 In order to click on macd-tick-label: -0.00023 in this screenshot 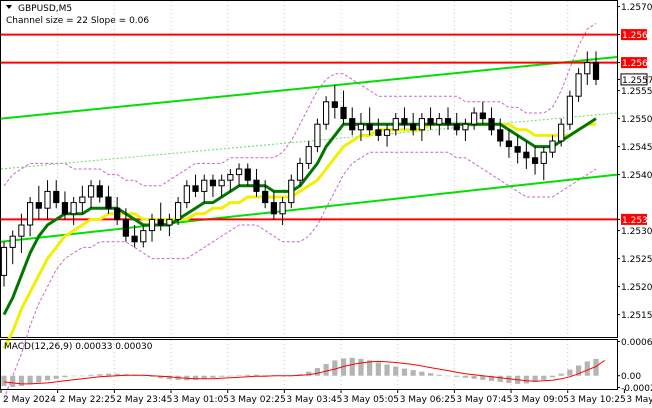, I will do `click(636, 389)`.